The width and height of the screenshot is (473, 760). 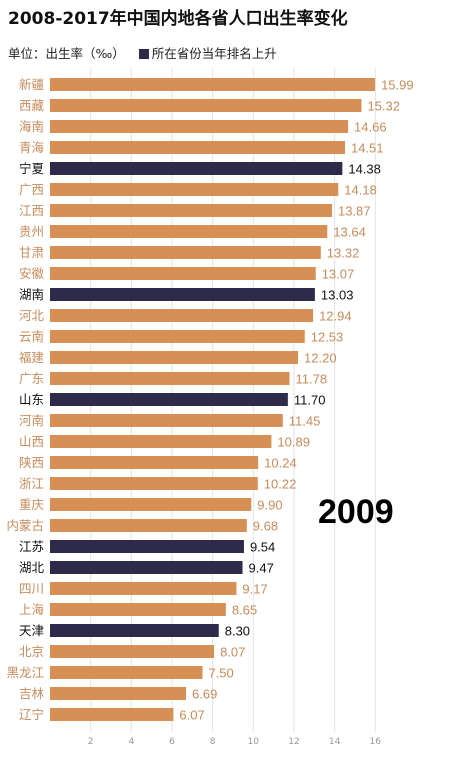 I want to click on value-label: 9.17, so click(x=254, y=589).